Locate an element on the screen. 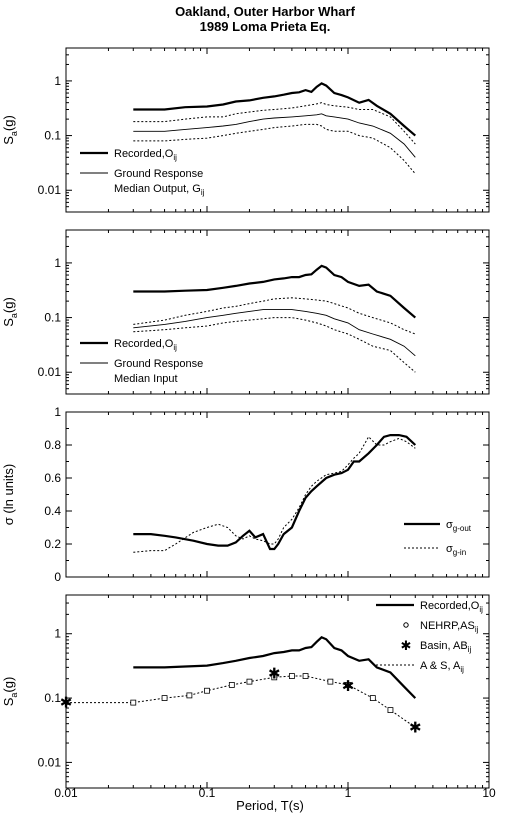 This screenshot has width=529, height=817. panel2-series-3-line is located at coordinates (274, 333).